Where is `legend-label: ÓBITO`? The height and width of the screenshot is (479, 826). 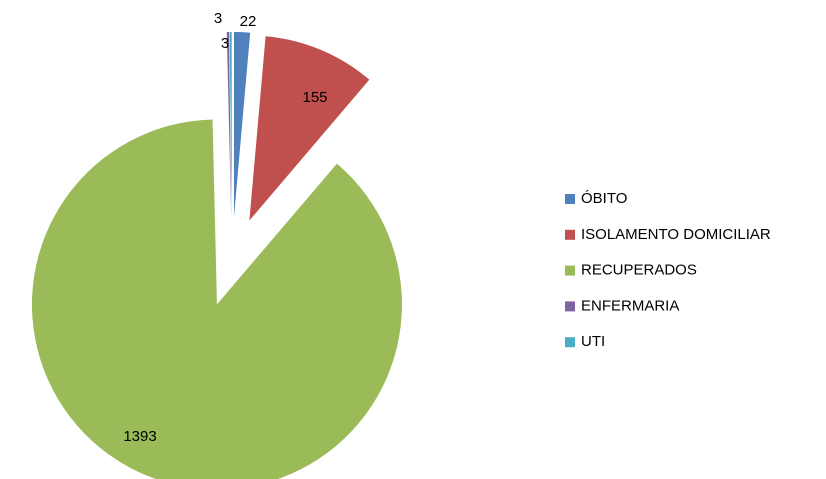
legend-label: ÓBITO is located at coordinates (604, 198).